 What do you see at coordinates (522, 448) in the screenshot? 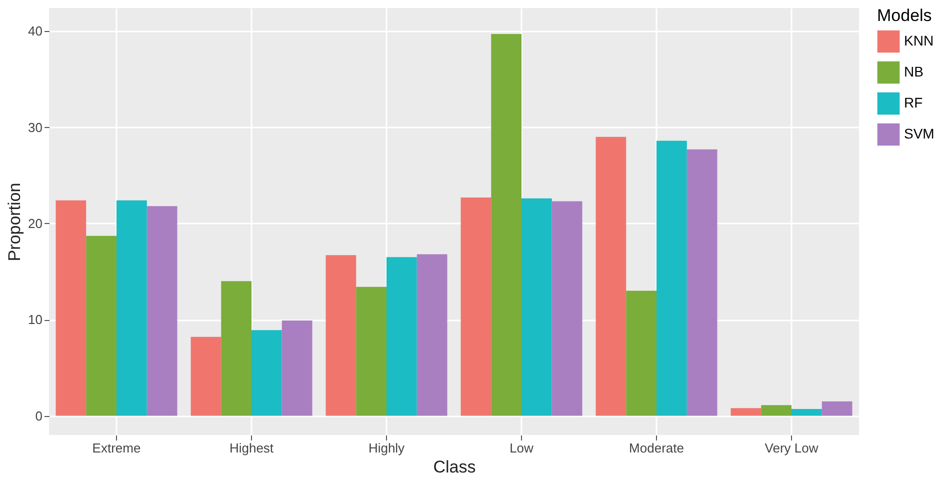
I see `x-tick-label: Low` at bounding box center [522, 448].